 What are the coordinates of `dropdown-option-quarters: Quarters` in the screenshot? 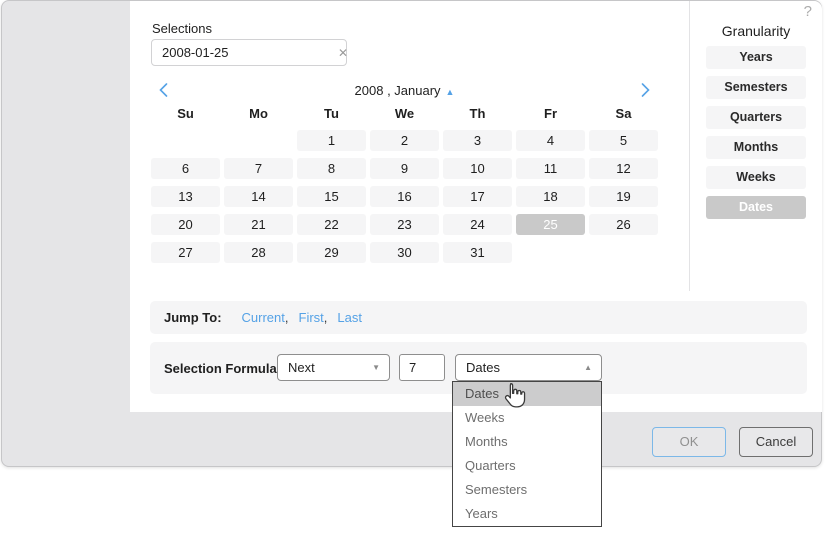 It's located at (490, 465).